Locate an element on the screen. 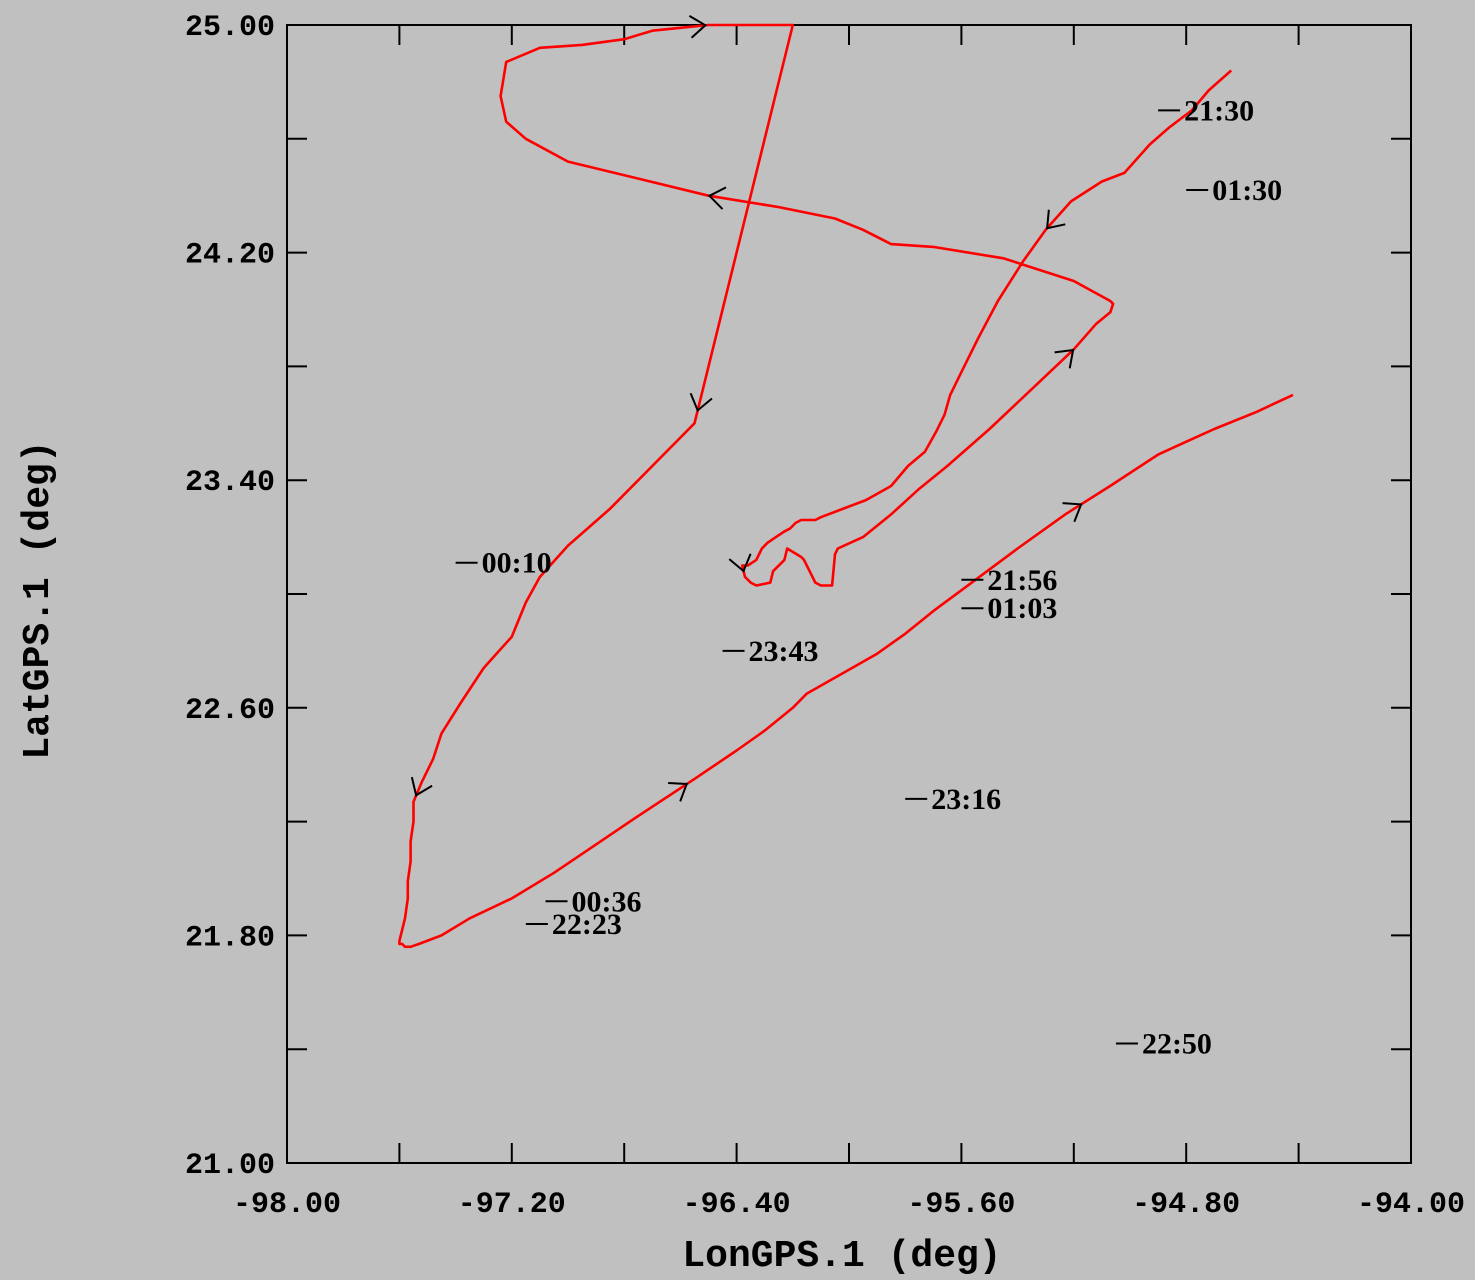 The image size is (1475, 1280). y-tick-label: 23.40 is located at coordinates (230, 483).